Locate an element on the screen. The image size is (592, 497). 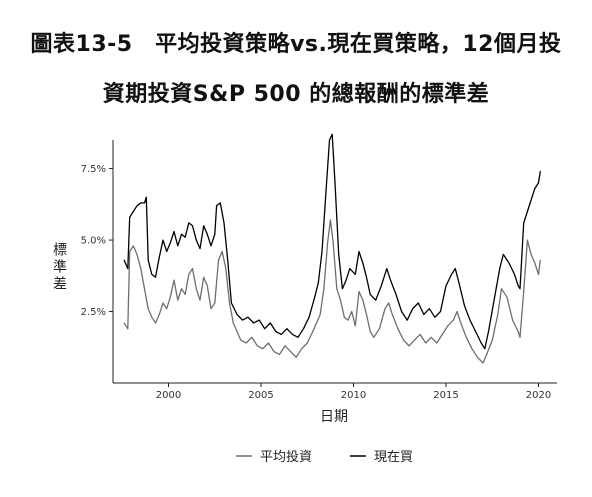
legend-label: 現在買 is located at coordinates (393, 457).